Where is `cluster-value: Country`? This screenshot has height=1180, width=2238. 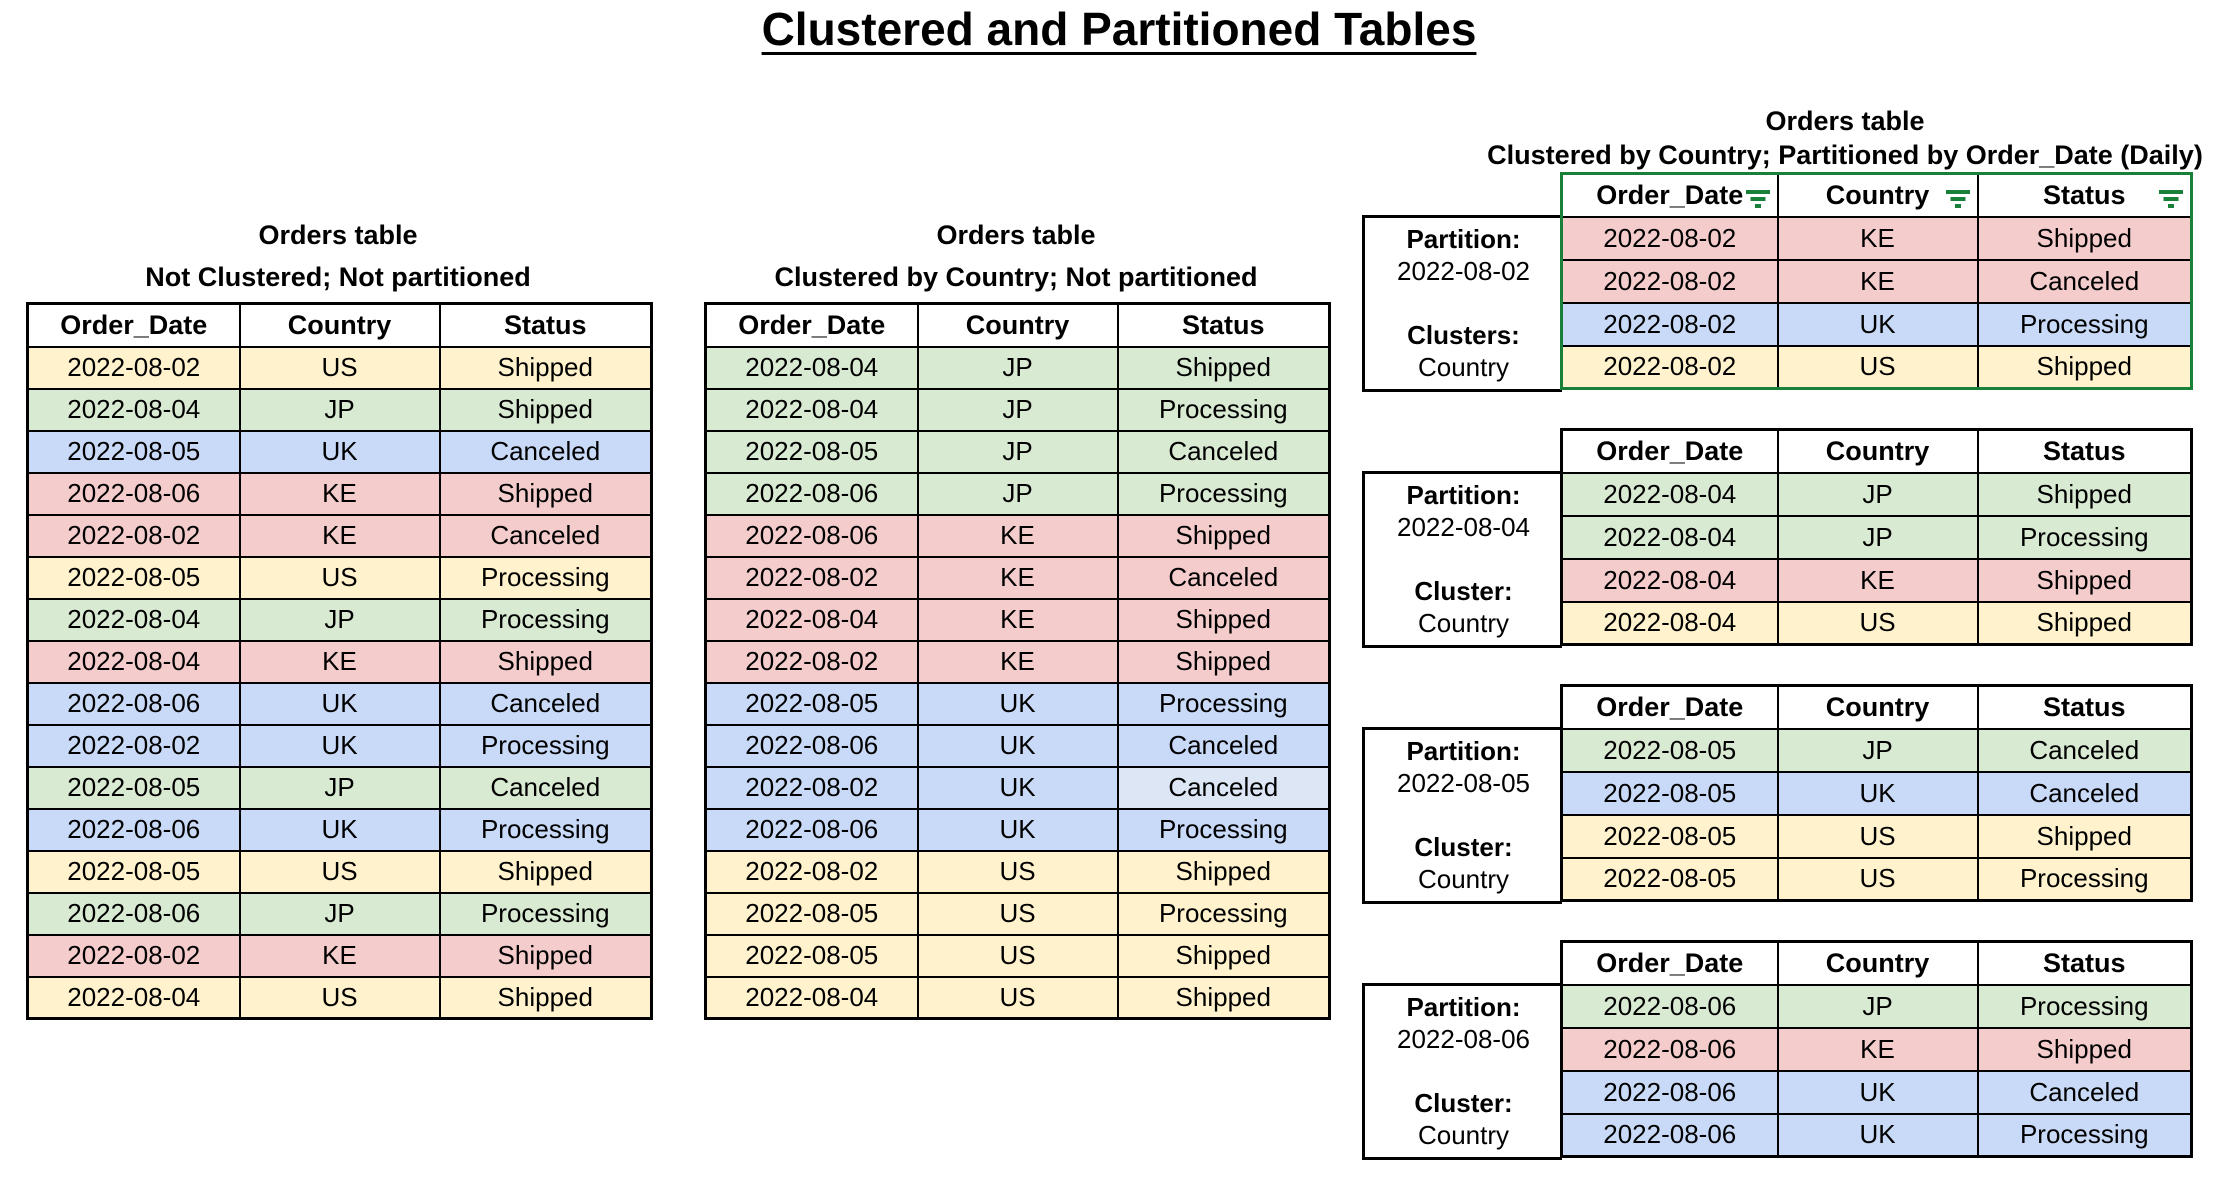 cluster-value: Country is located at coordinates (1463, 1135).